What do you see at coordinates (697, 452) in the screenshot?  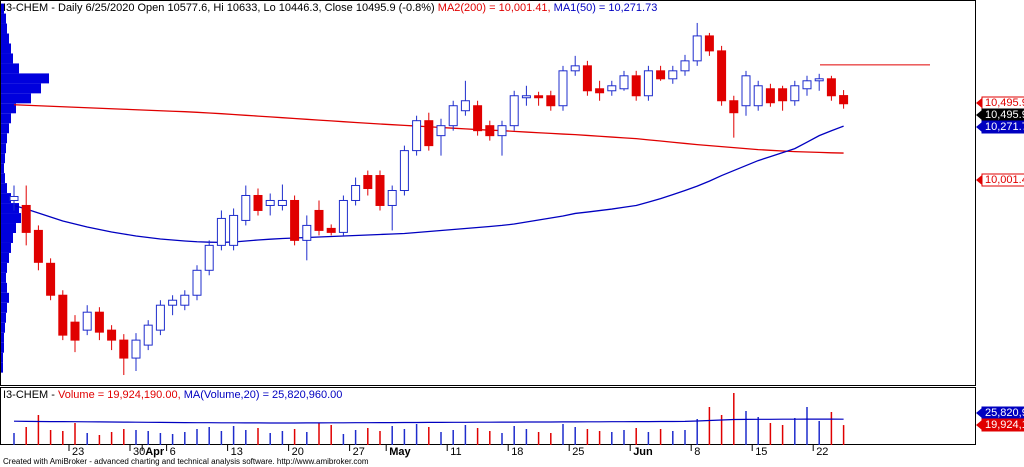 I see `x-tick-label: 8` at bounding box center [697, 452].